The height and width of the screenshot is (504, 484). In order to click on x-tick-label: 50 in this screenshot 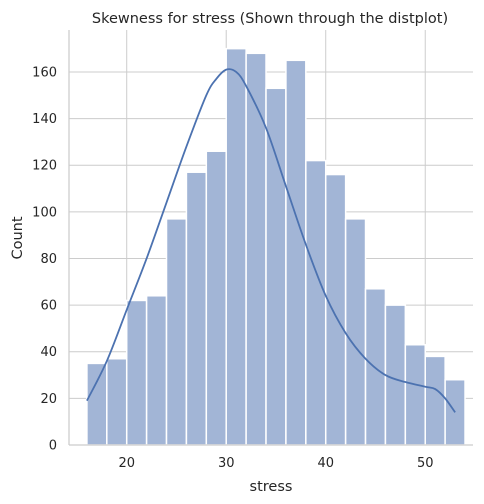, I will do `click(425, 463)`.